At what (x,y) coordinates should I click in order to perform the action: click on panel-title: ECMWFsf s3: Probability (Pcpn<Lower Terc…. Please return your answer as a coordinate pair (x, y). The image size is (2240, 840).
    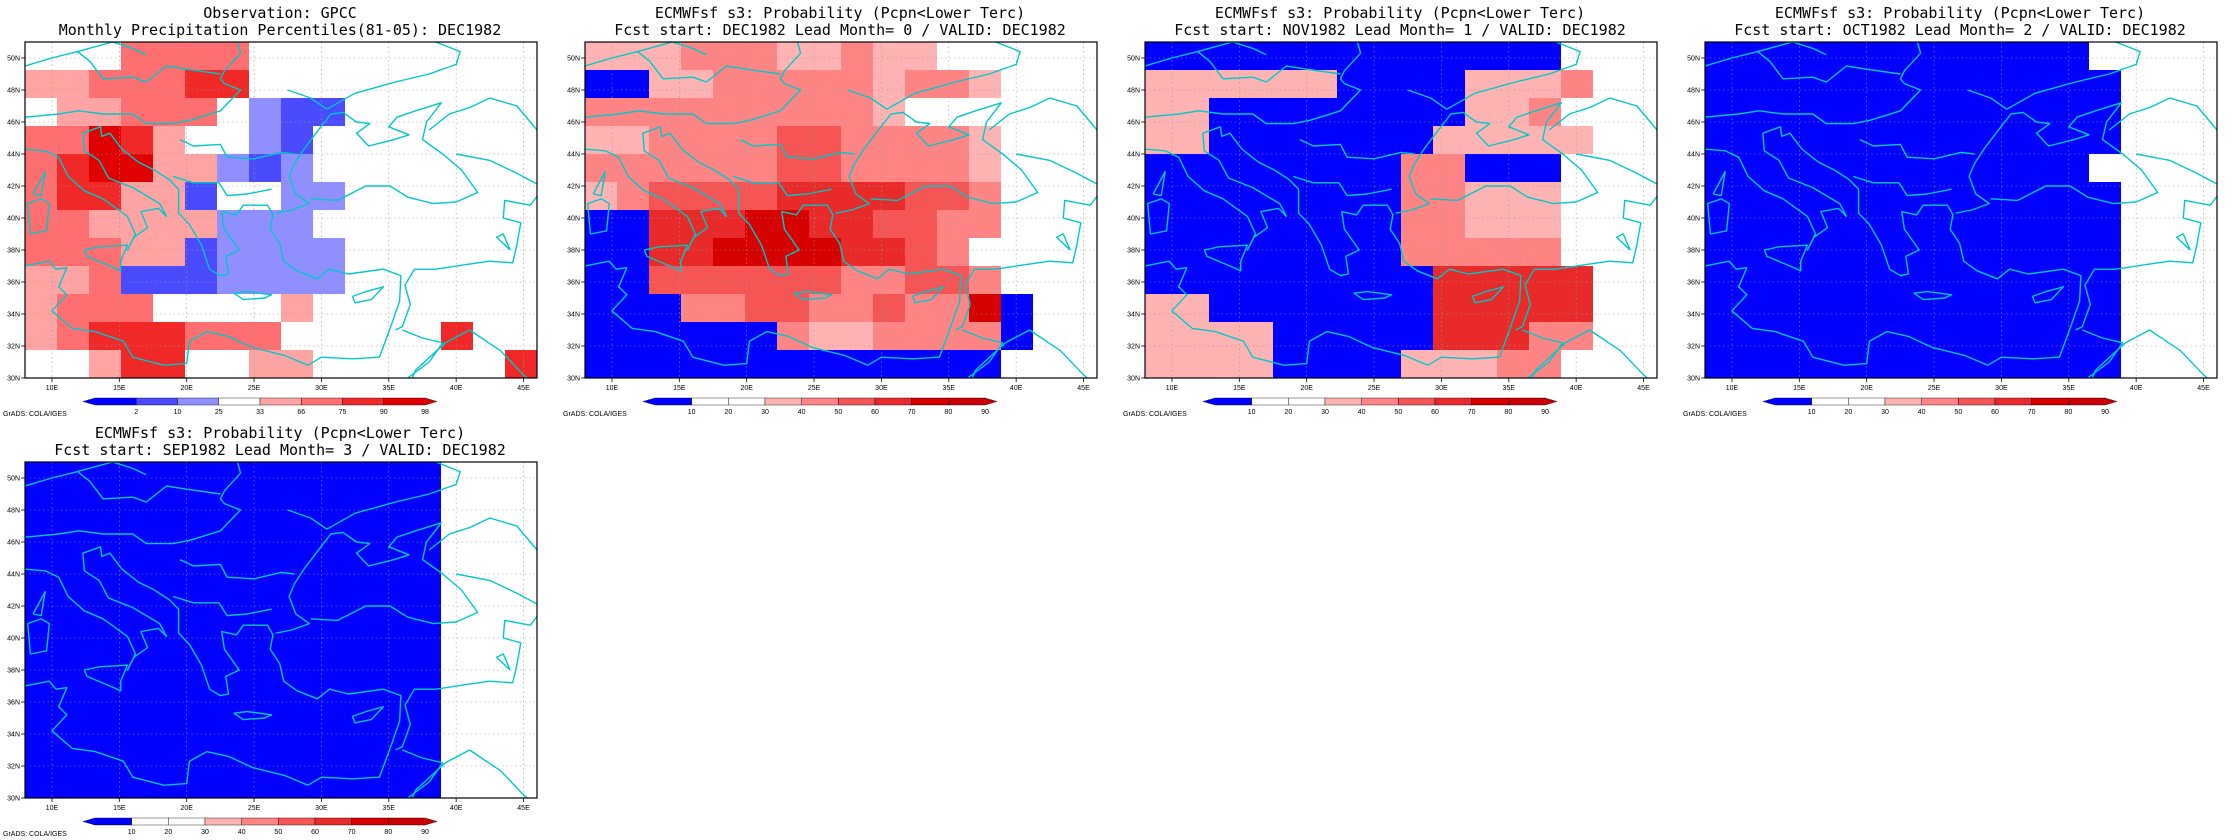
    Looking at the image, I should click on (1400, 13).